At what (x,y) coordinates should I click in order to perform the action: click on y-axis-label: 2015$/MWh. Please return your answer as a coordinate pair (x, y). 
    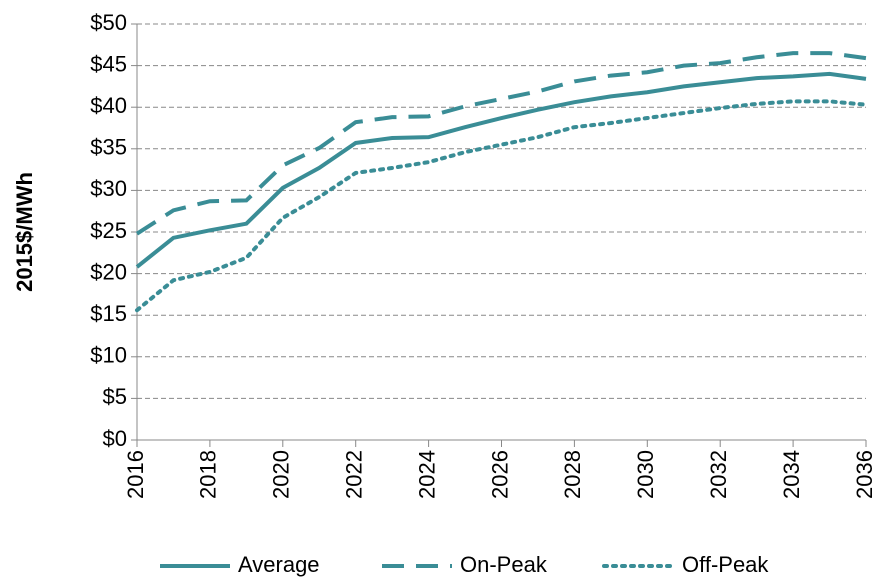
    Looking at the image, I should click on (24, 232).